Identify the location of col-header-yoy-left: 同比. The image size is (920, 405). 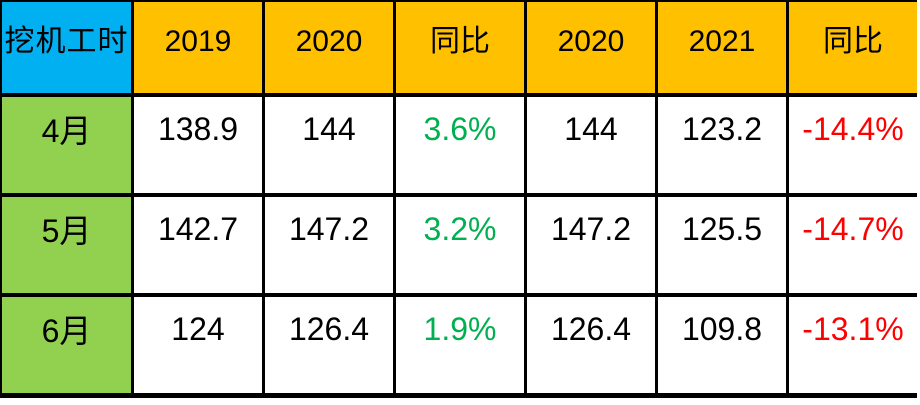
(460, 47).